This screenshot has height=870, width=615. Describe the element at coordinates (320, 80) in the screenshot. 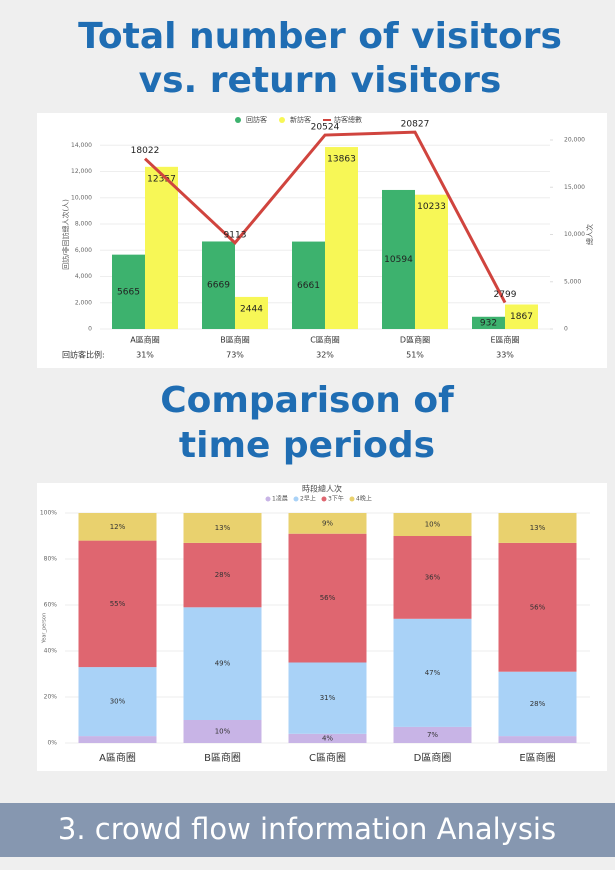

I see `heading: vs. return visitors` at that location.